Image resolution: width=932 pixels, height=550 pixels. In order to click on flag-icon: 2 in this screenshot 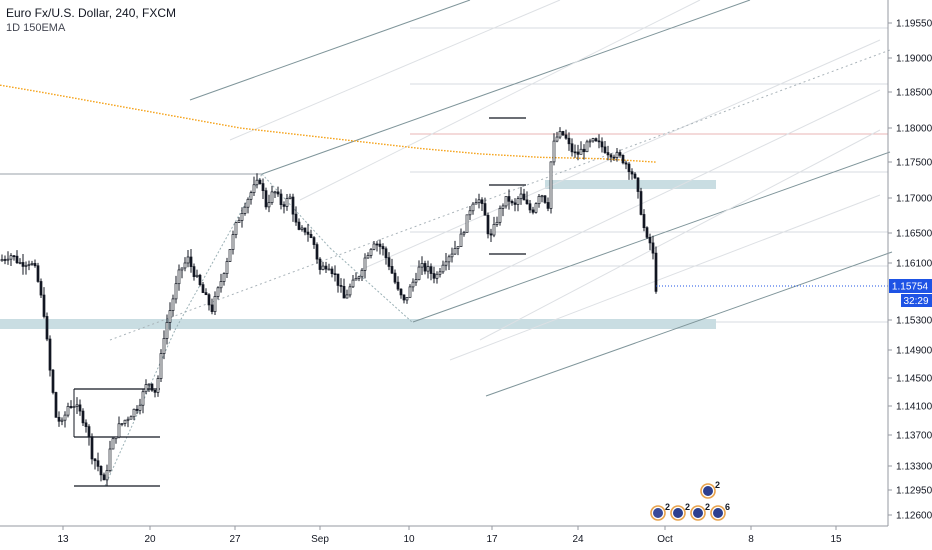, I will do `click(660, 511)`.